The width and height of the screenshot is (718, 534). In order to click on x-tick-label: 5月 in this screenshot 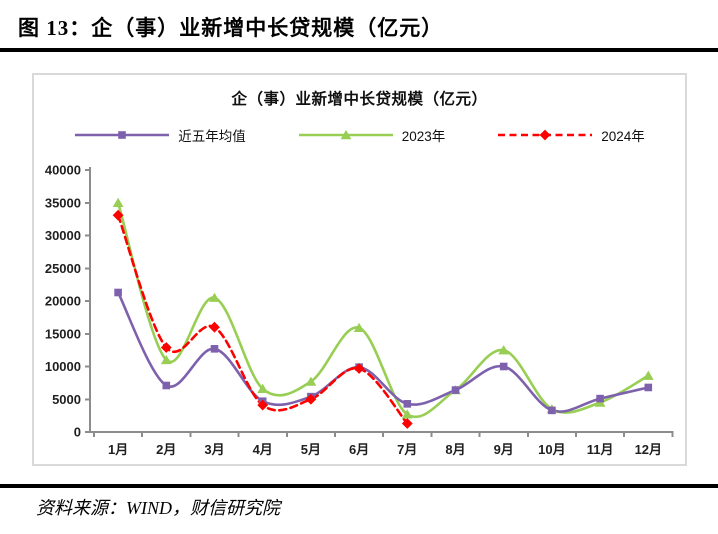, I will do `click(311, 449)`.